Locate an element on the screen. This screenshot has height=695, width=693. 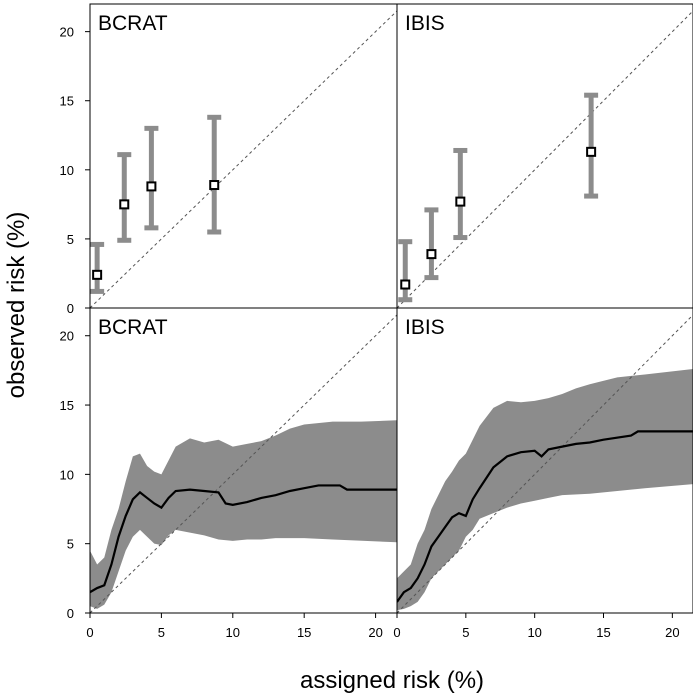
x-axis-label: assigned risk (%) is located at coordinates (392, 680).